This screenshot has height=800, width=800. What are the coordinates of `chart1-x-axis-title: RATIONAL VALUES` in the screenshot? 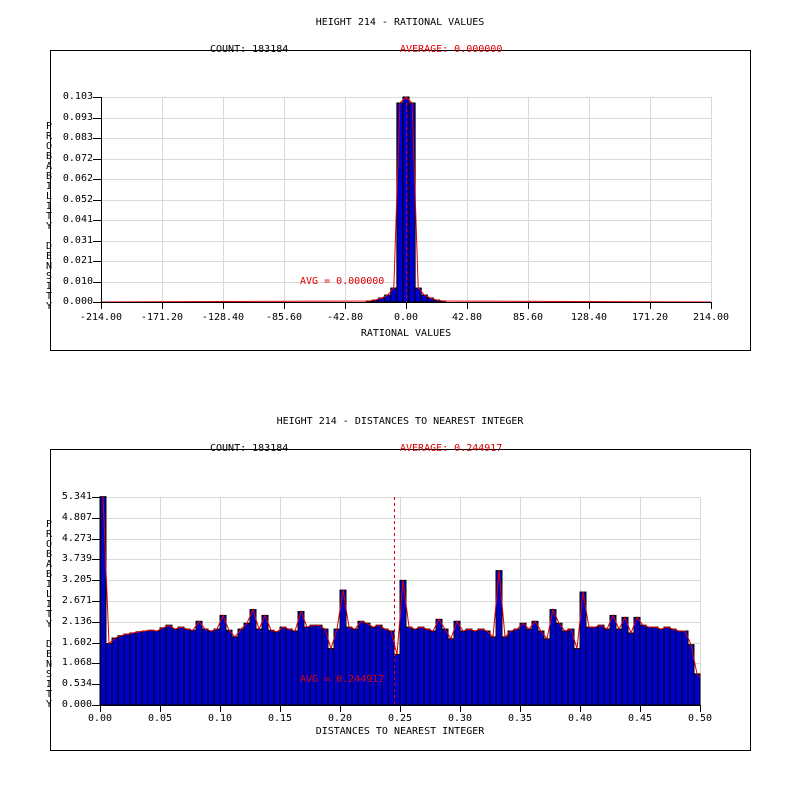 It's located at (406, 333).